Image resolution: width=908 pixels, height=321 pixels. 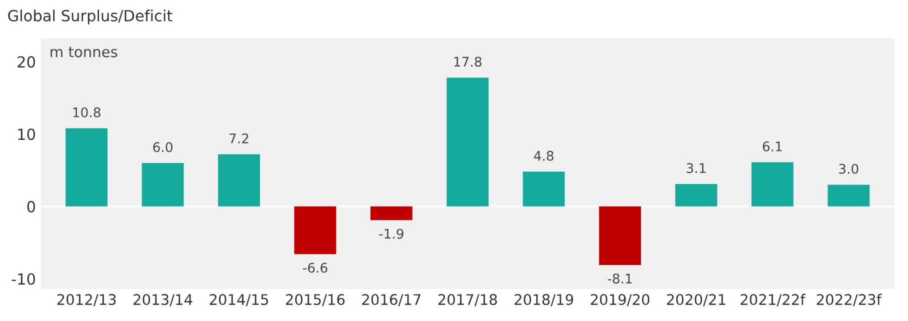 I want to click on data-label: 4.8, so click(x=544, y=155).